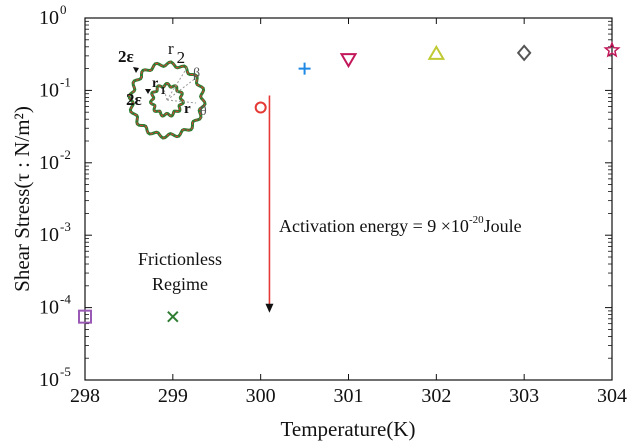 The height and width of the screenshot is (446, 640). What do you see at coordinates (85, 316) in the screenshot?
I see `marker-square-298K` at bounding box center [85, 316].